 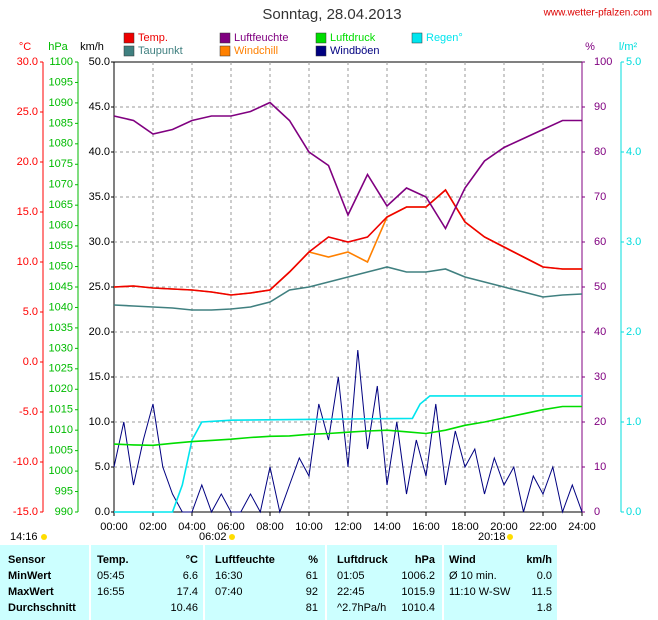 I want to click on table-background, so click(x=279, y=582).